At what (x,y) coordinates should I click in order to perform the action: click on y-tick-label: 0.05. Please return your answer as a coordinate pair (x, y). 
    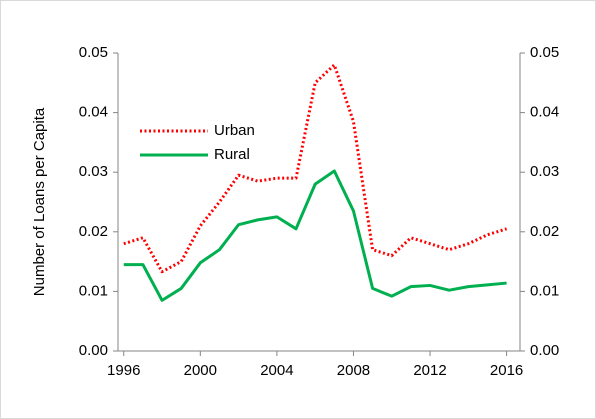
    Looking at the image, I should click on (93, 52).